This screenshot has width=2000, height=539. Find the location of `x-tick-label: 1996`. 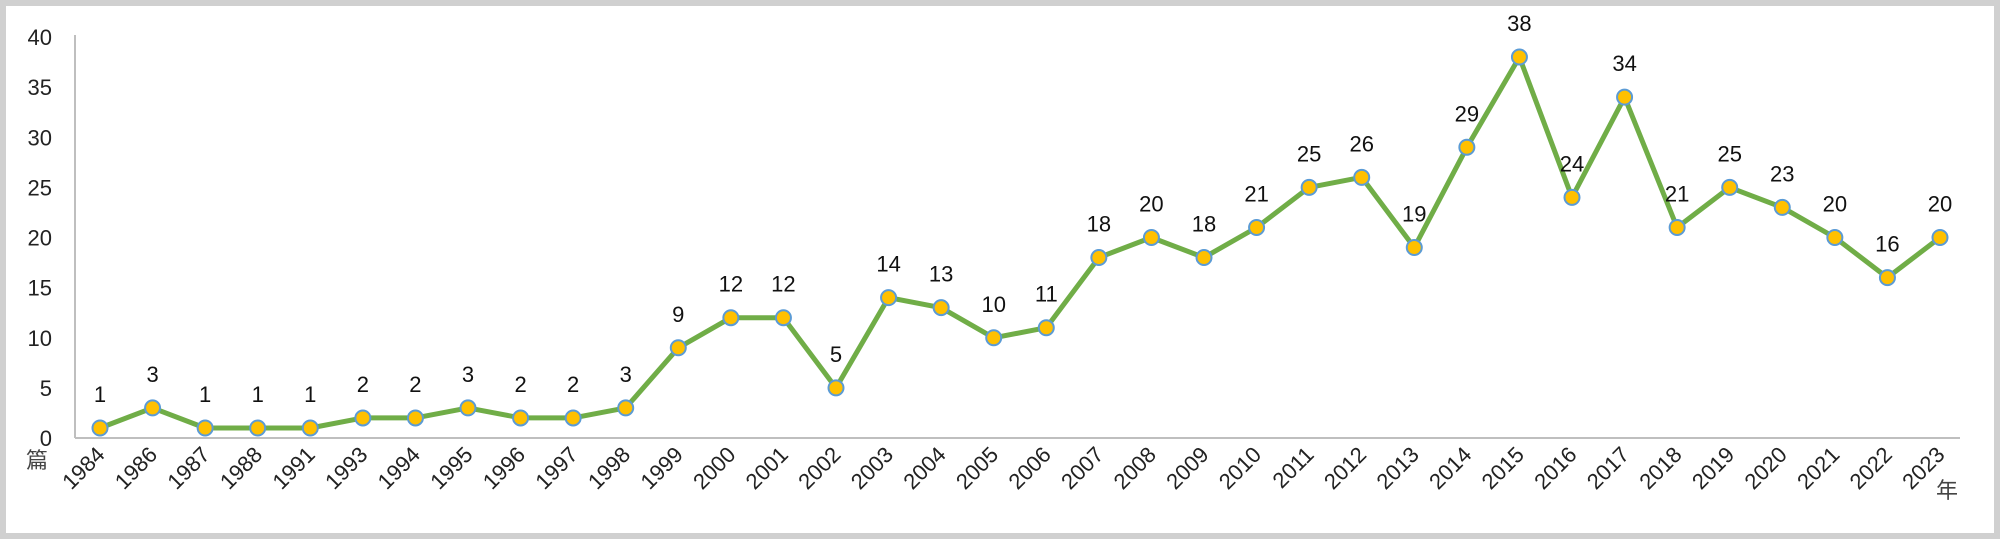

x-tick-label: 1996 is located at coordinates (504, 468).